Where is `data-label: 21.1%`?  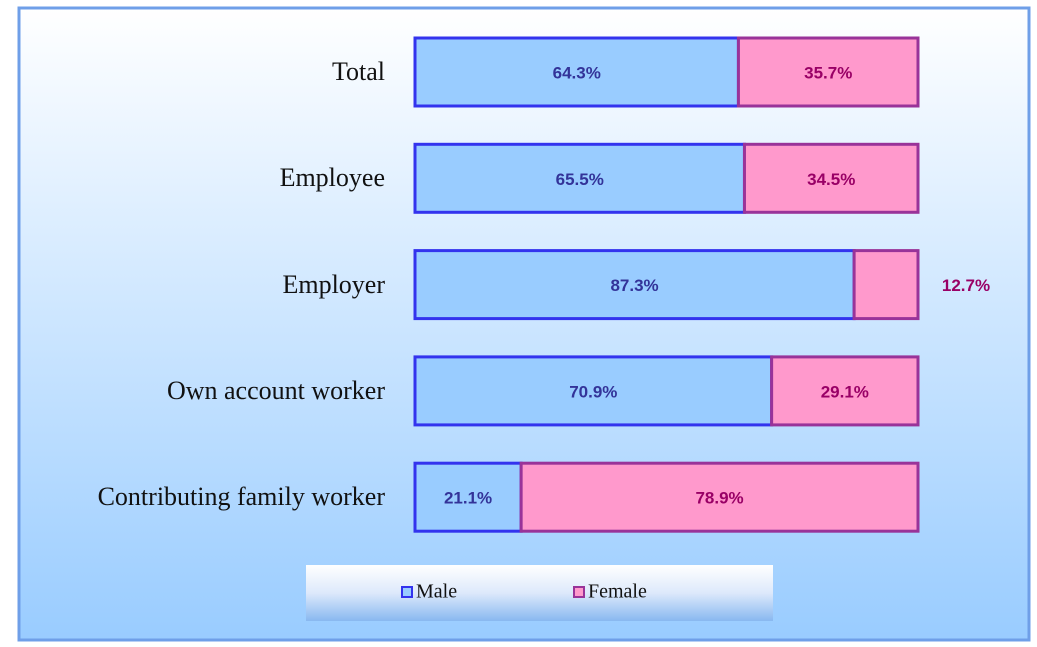
data-label: 21.1% is located at coordinates (468, 498).